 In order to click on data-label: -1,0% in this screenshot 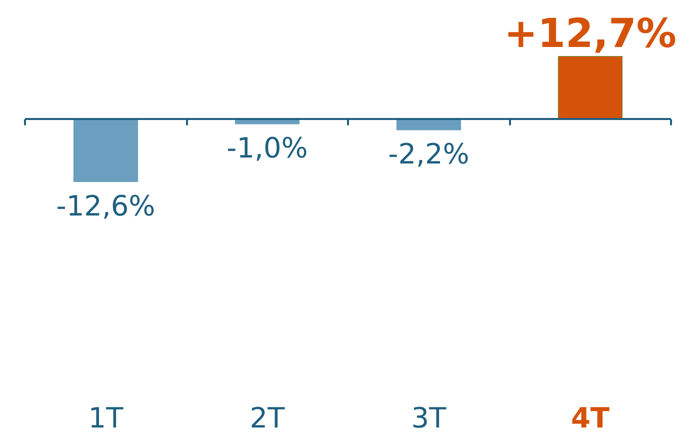, I will do `click(267, 148)`.